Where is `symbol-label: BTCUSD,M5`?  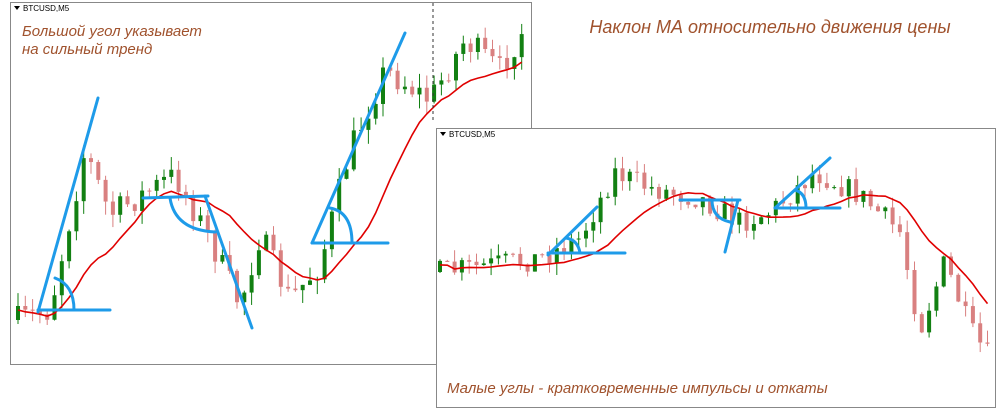
symbol-label: BTCUSD,M5 is located at coordinates (46, 8).